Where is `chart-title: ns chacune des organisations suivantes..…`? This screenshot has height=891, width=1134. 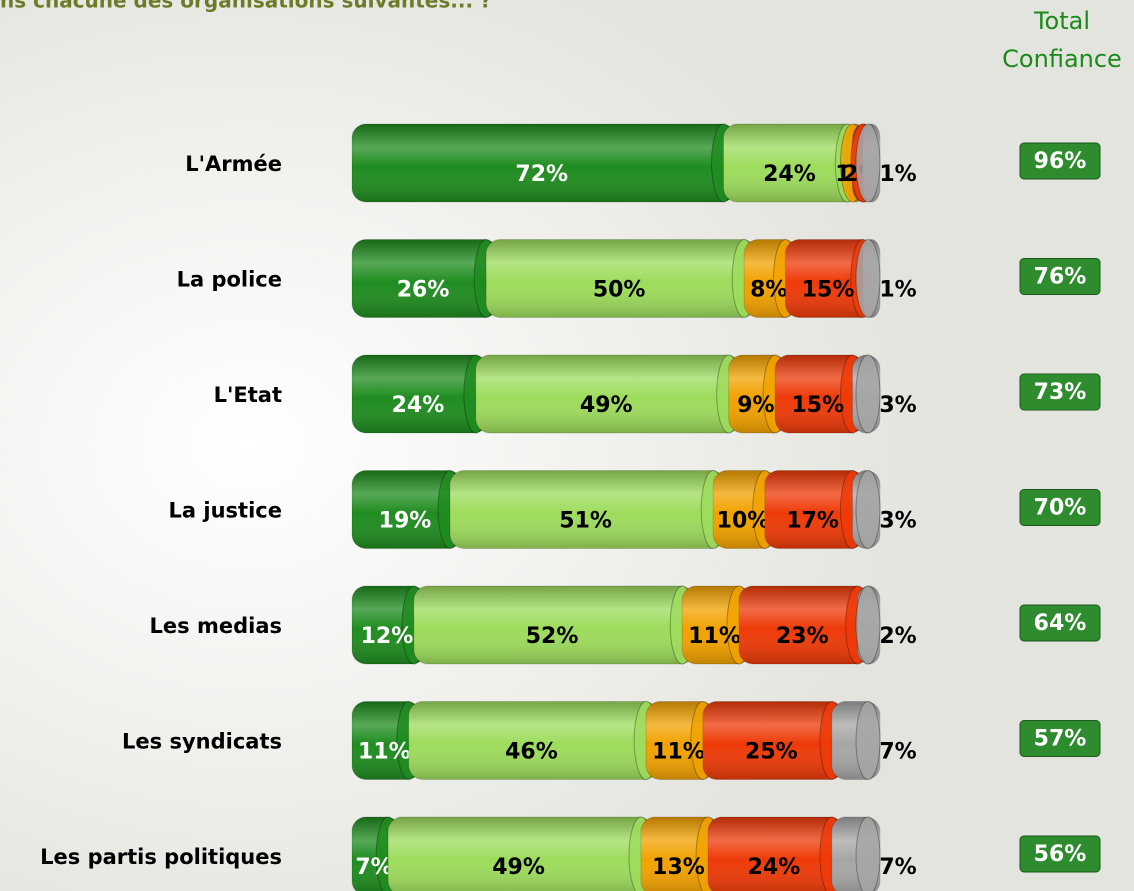
chart-title: ns chacune des organisations suivantes..… is located at coordinates (246, 6).